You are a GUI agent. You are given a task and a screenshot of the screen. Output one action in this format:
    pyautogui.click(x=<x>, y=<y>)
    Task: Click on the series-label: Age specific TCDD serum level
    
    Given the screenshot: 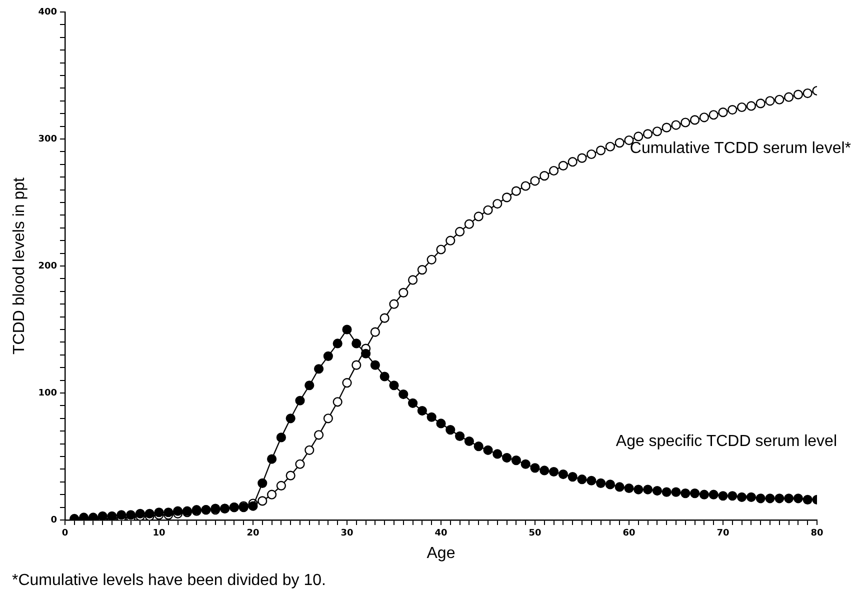 What is the action you would take?
    pyautogui.click(x=726, y=441)
    